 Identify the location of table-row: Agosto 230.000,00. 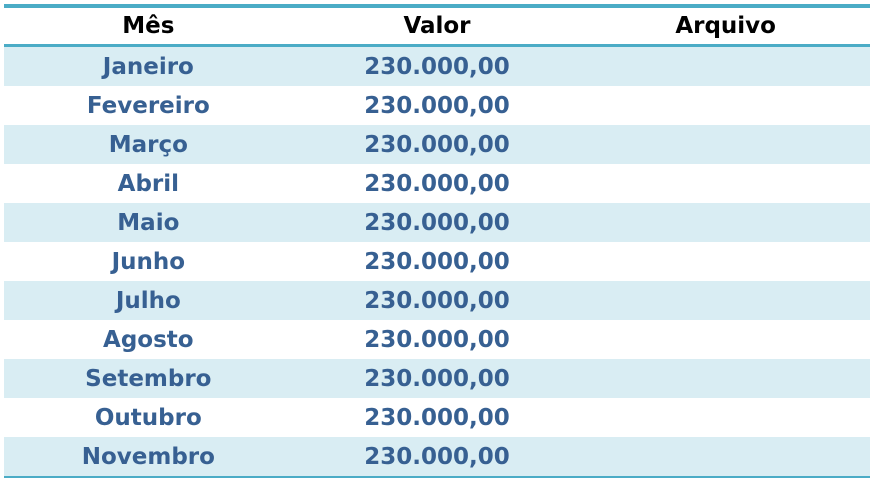
(437, 339).